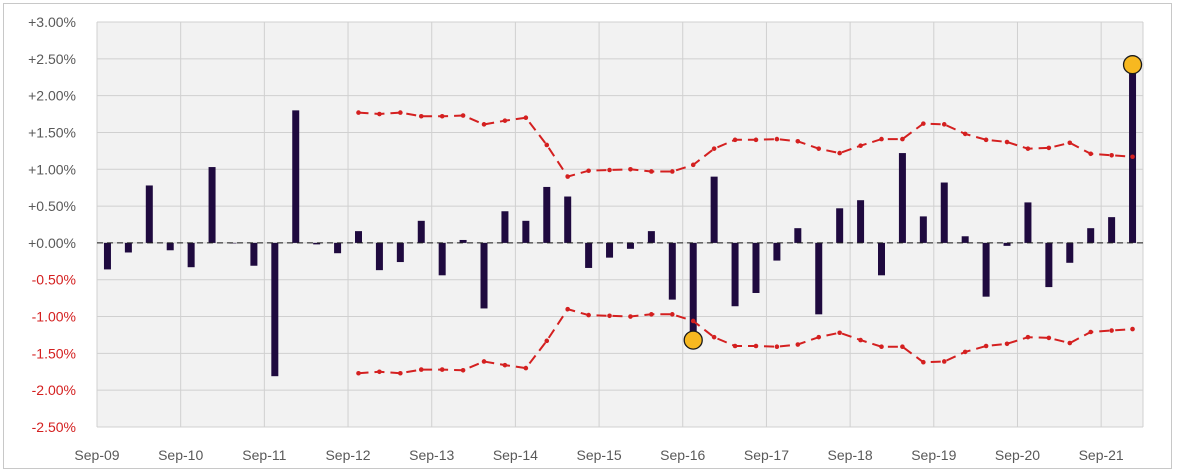  What do you see at coordinates (54, 353) in the screenshot?
I see `y-tick-label: -1.50%` at bounding box center [54, 353].